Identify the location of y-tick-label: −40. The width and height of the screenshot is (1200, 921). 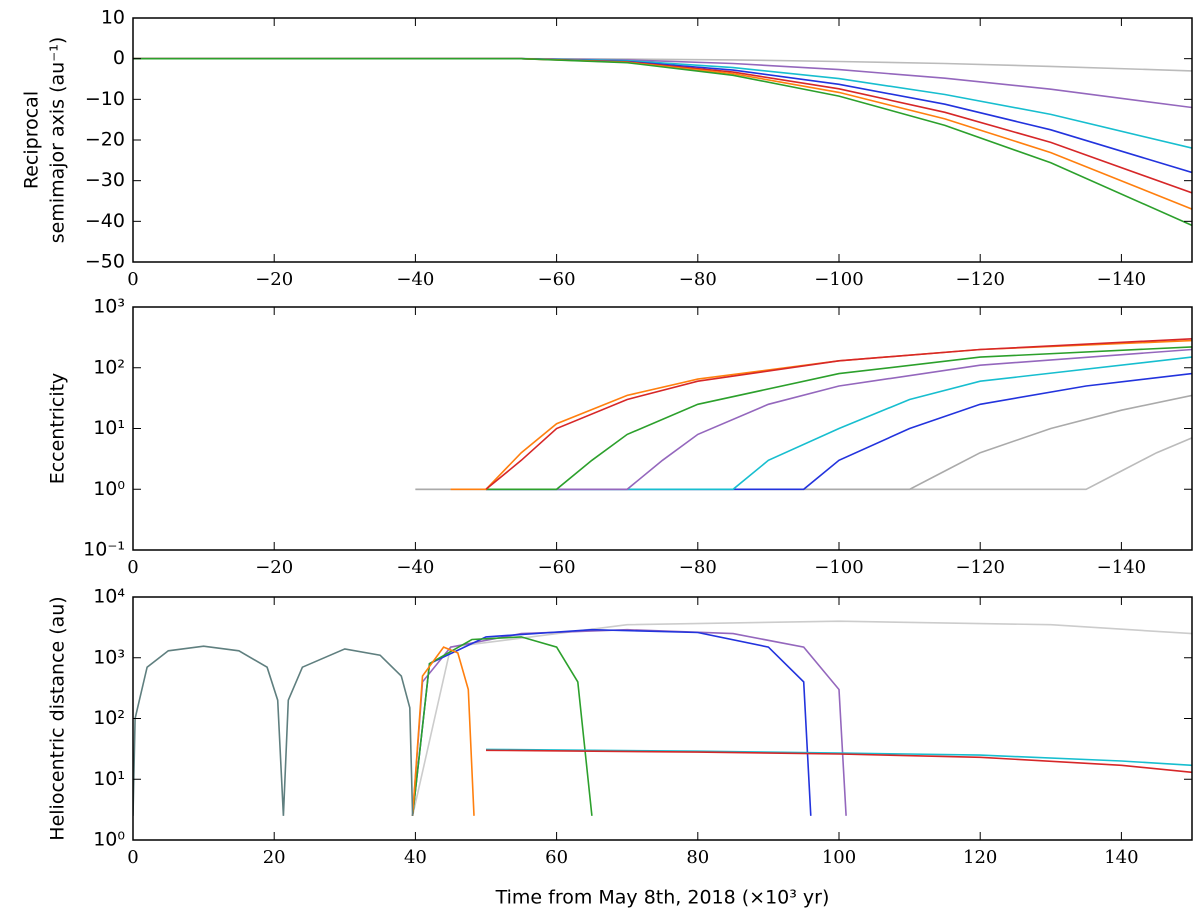
(105, 221).